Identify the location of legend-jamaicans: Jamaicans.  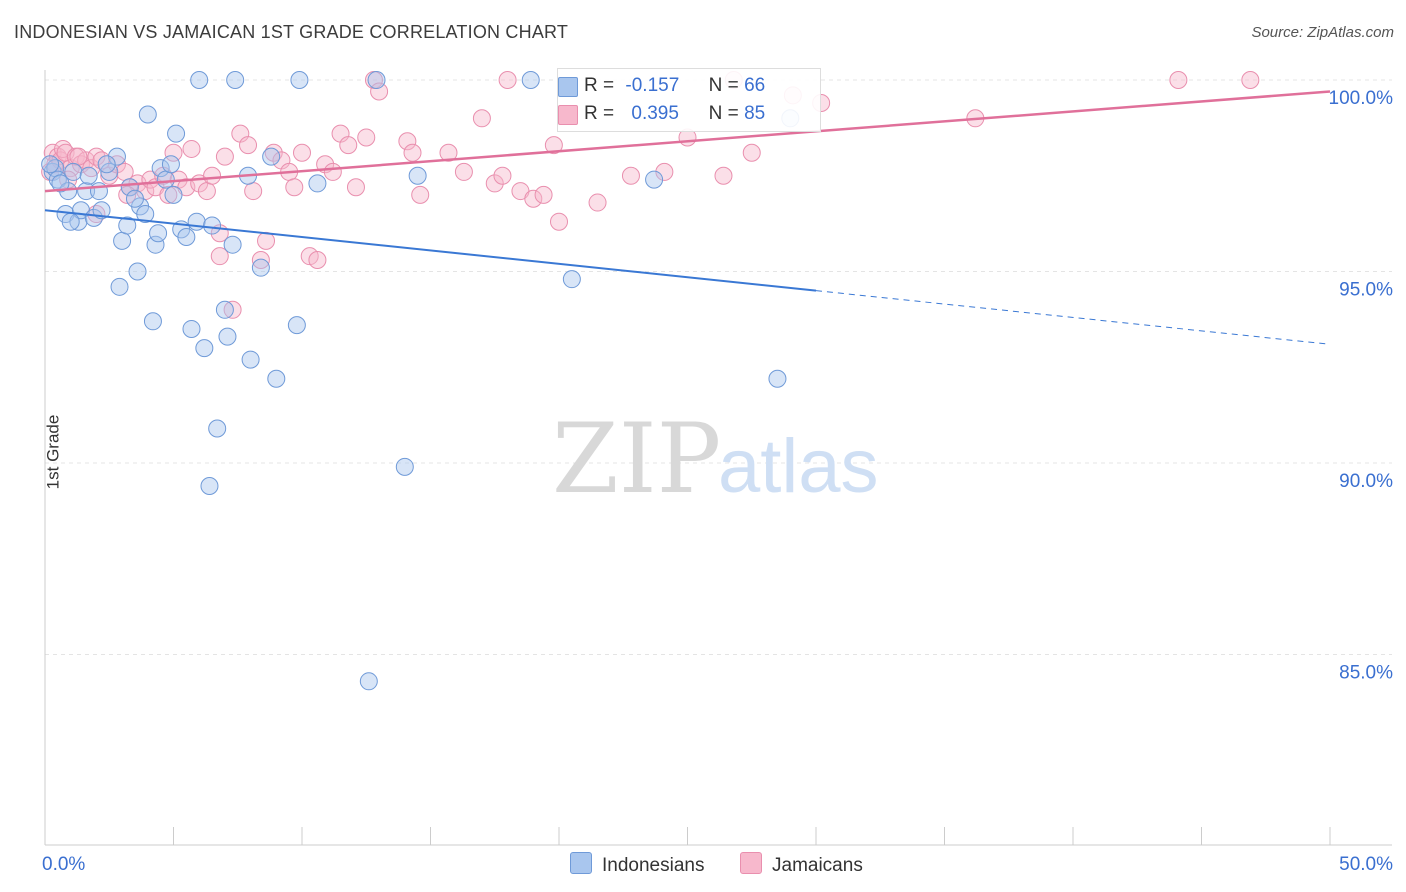
(801, 864).